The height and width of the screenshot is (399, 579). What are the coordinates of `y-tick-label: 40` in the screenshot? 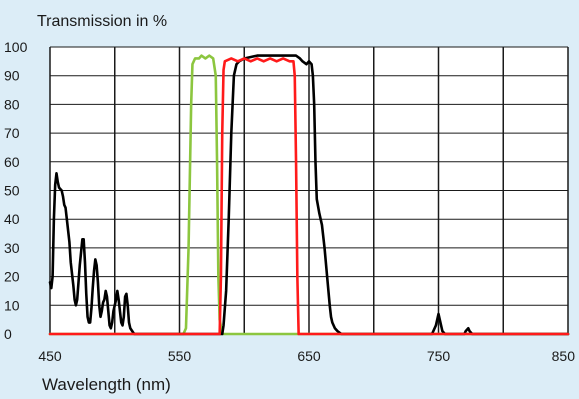 It's located at (12, 219).